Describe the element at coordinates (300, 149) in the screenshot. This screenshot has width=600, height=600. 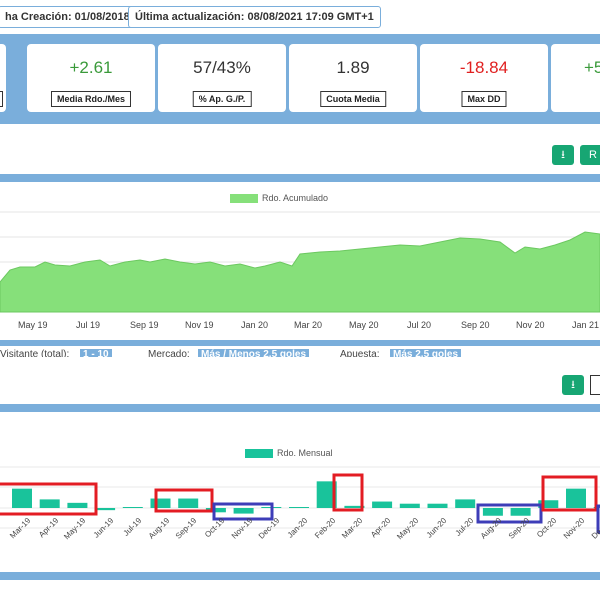
I see `chart1-toolbar` at that location.